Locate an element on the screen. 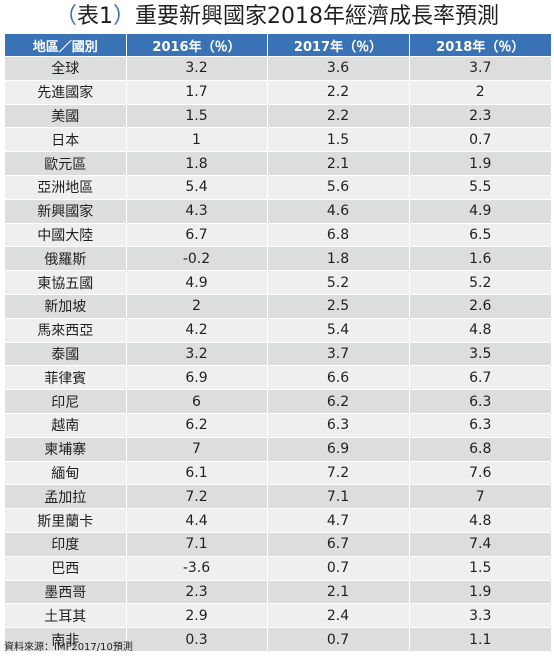 The image size is (554, 657). table-row: 孟加拉 7.2 7.1 7 is located at coordinates (278, 496).